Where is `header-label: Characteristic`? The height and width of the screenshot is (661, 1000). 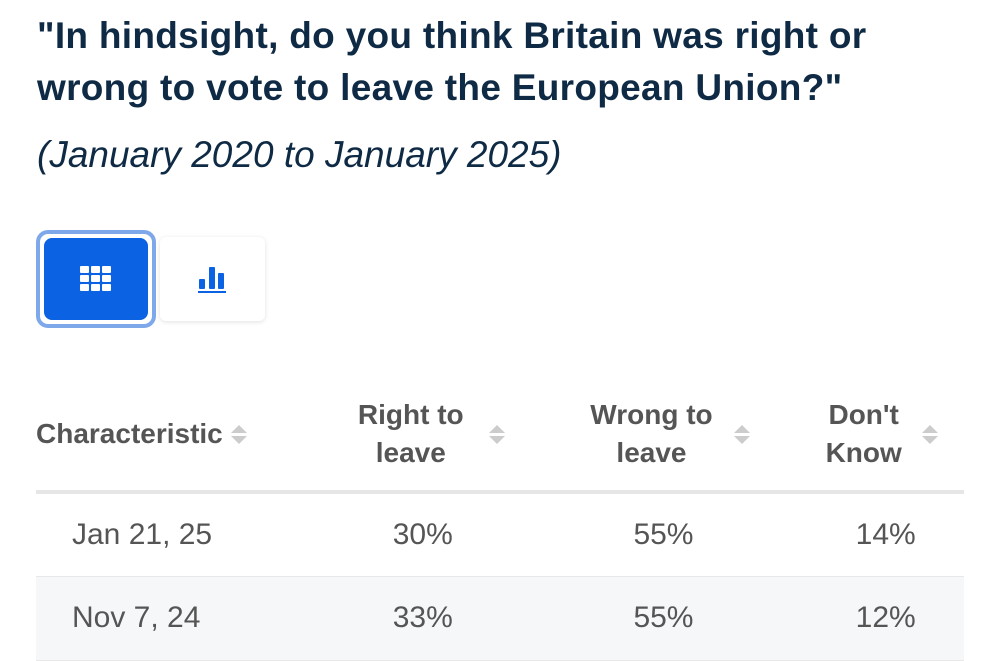
header-label: Characteristic is located at coordinates (129, 433).